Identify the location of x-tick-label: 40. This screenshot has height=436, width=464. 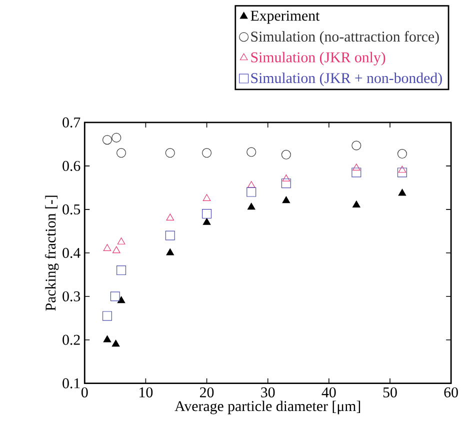
(329, 392).